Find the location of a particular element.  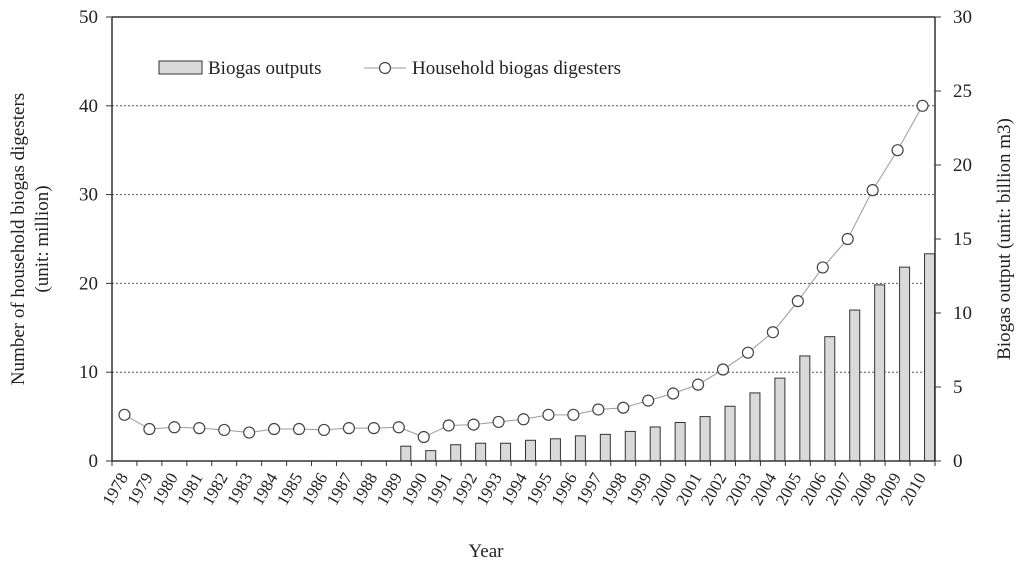

x-tick-label: 1995 is located at coordinates (538, 489).